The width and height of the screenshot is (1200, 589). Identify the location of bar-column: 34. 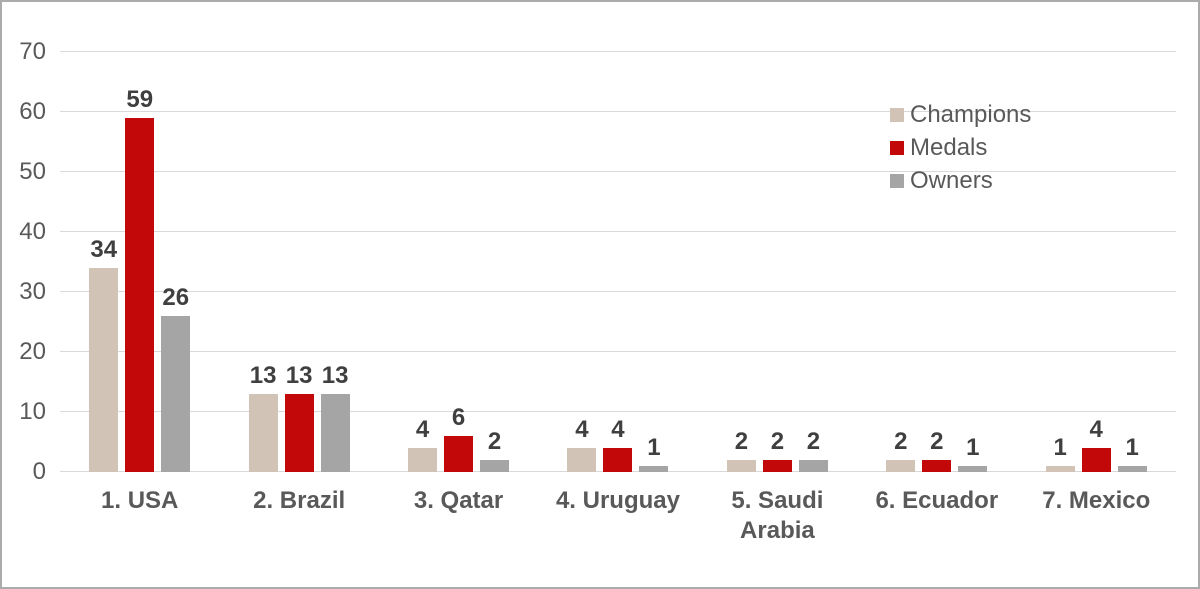
(104, 262).